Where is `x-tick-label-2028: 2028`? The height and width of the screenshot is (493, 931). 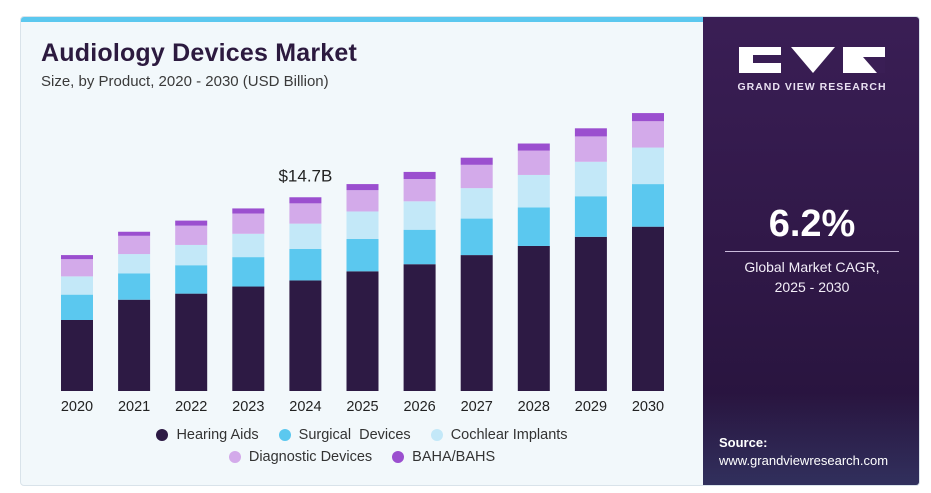 x-tick-label-2028: 2028 is located at coordinates (534, 407).